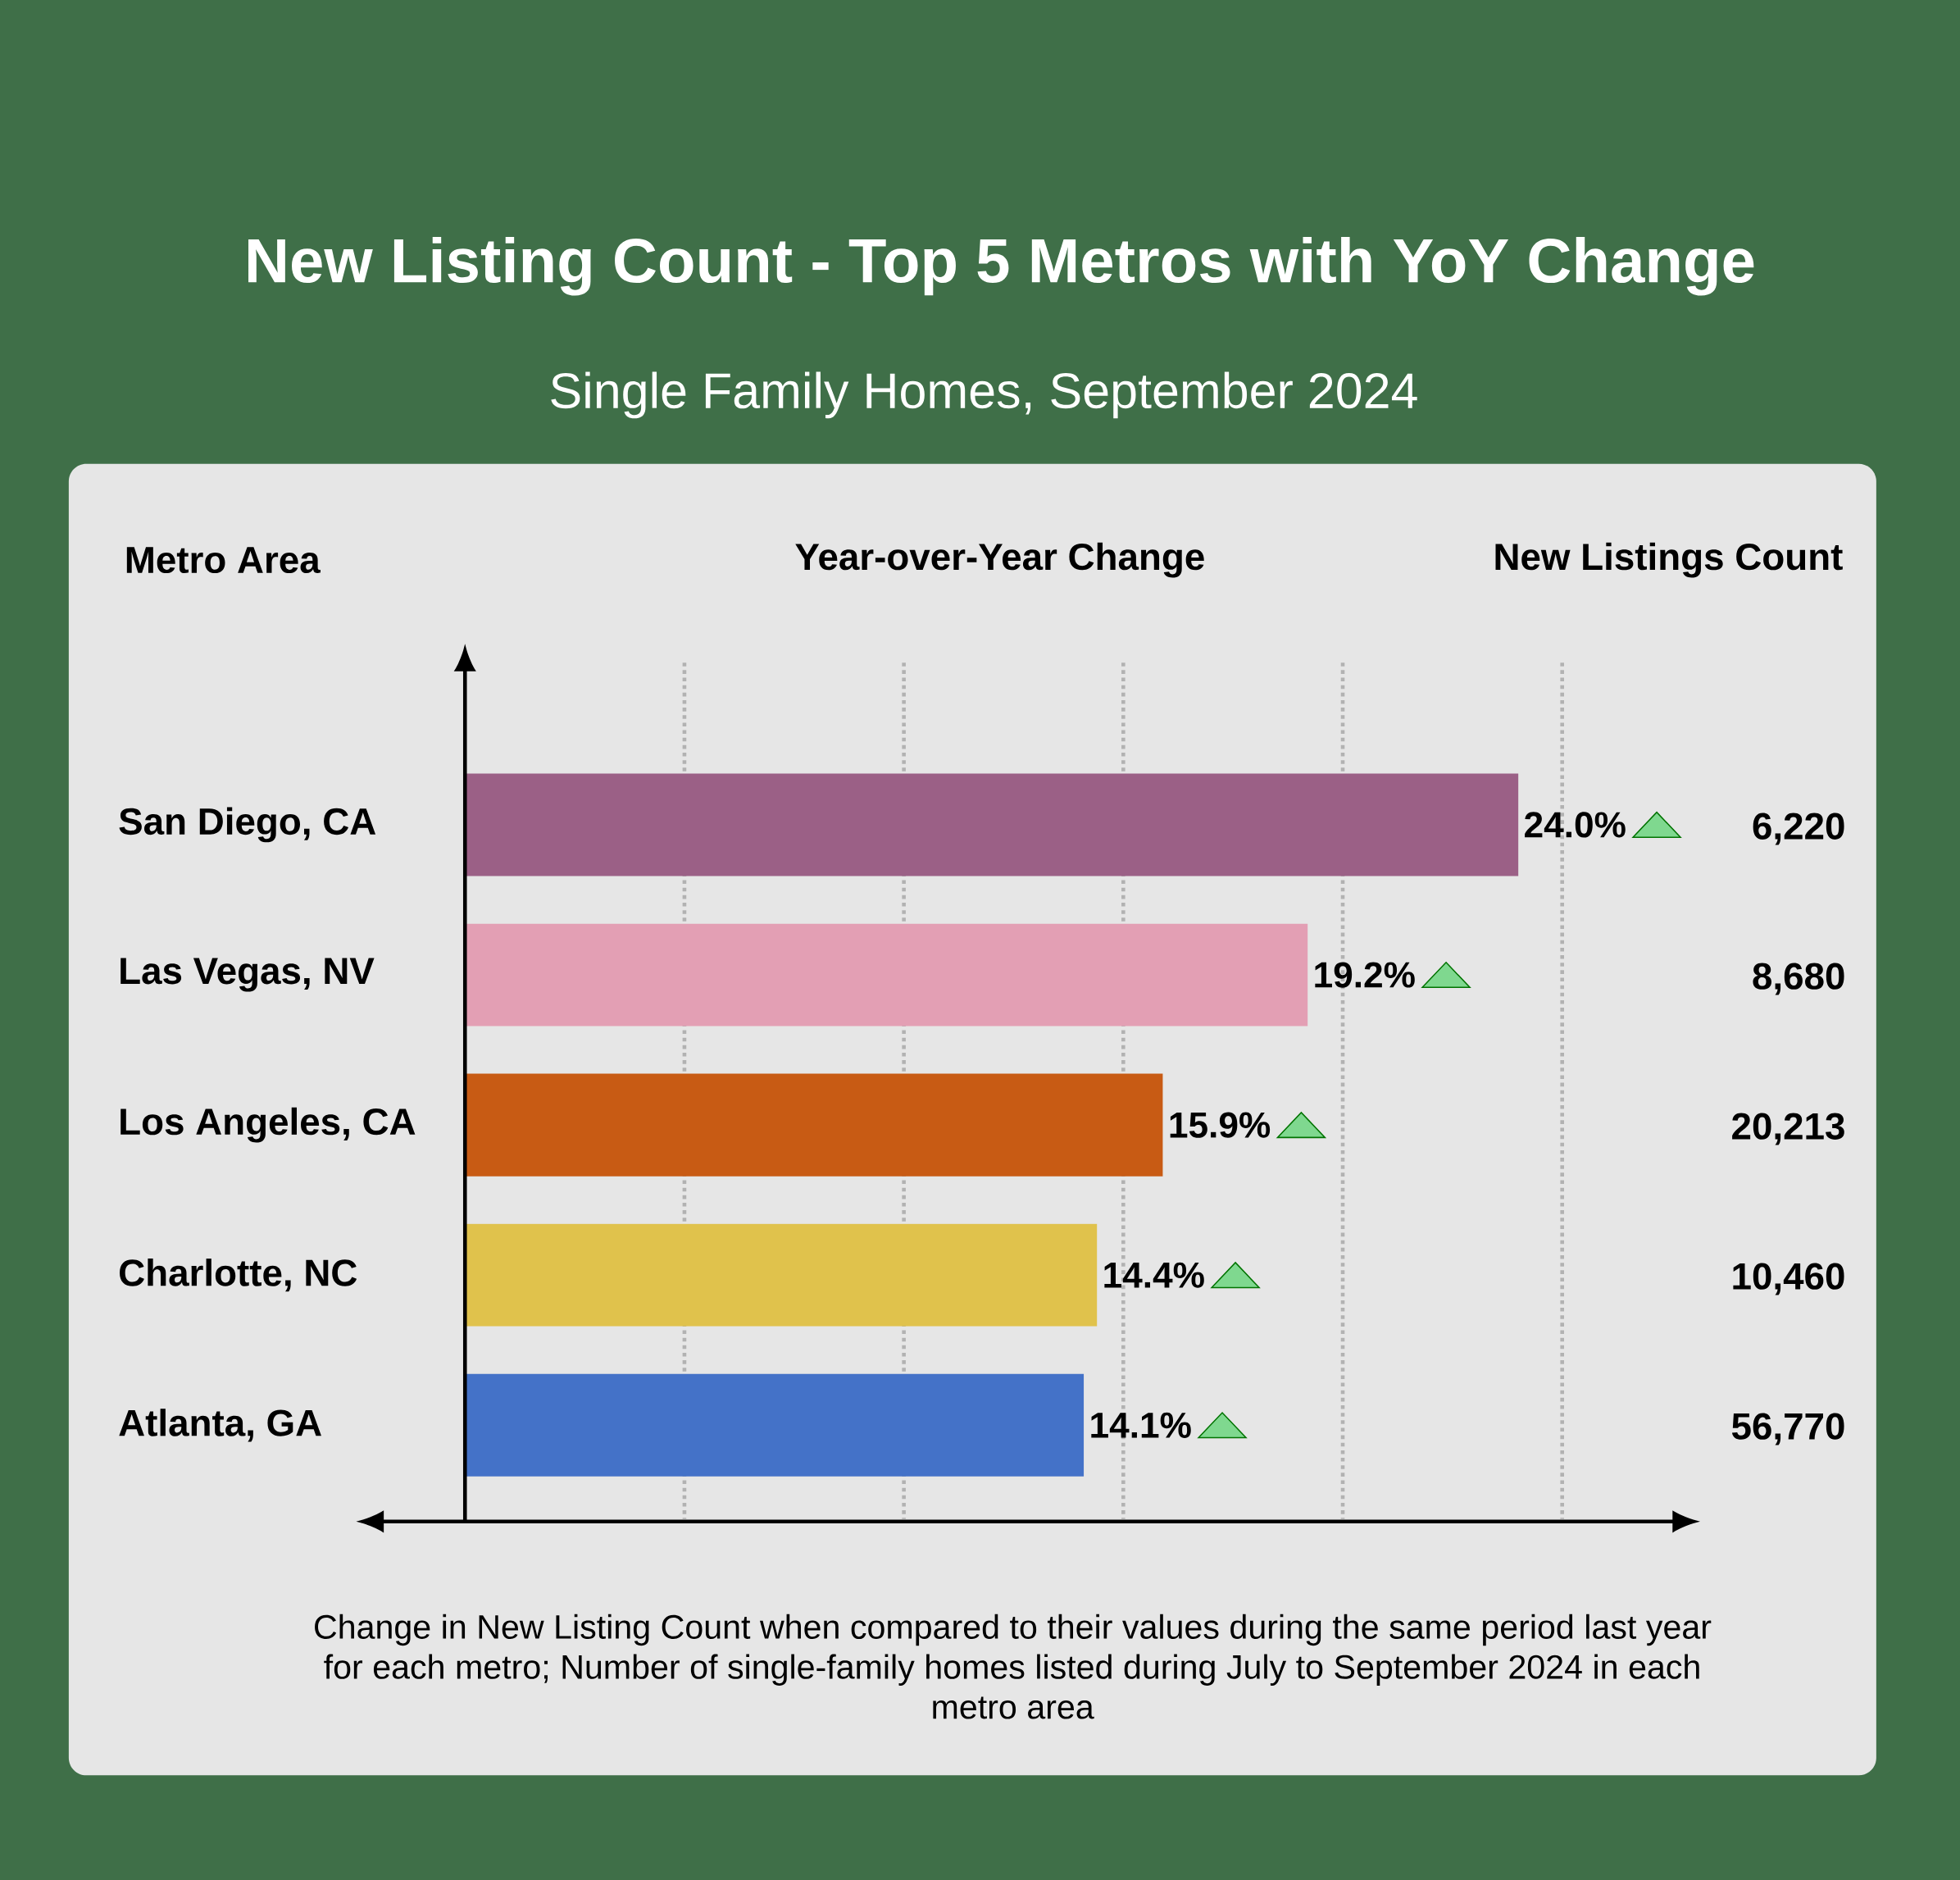 The image size is (1960, 1880). What do you see at coordinates (1575, 825) in the screenshot?
I see `data-label: 24.0%` at bounding box center [1575, 825].